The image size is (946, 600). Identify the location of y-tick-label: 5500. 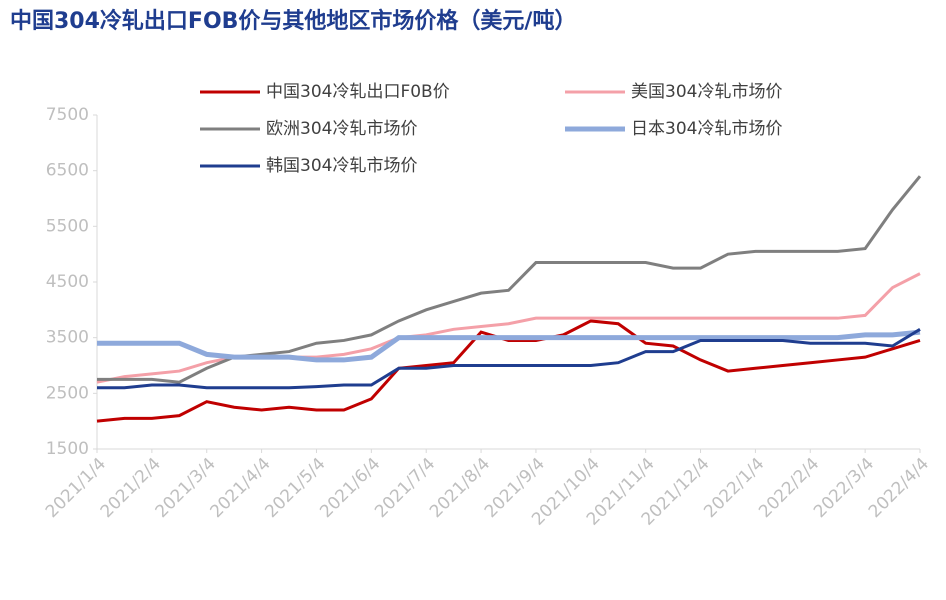
(67, 226).